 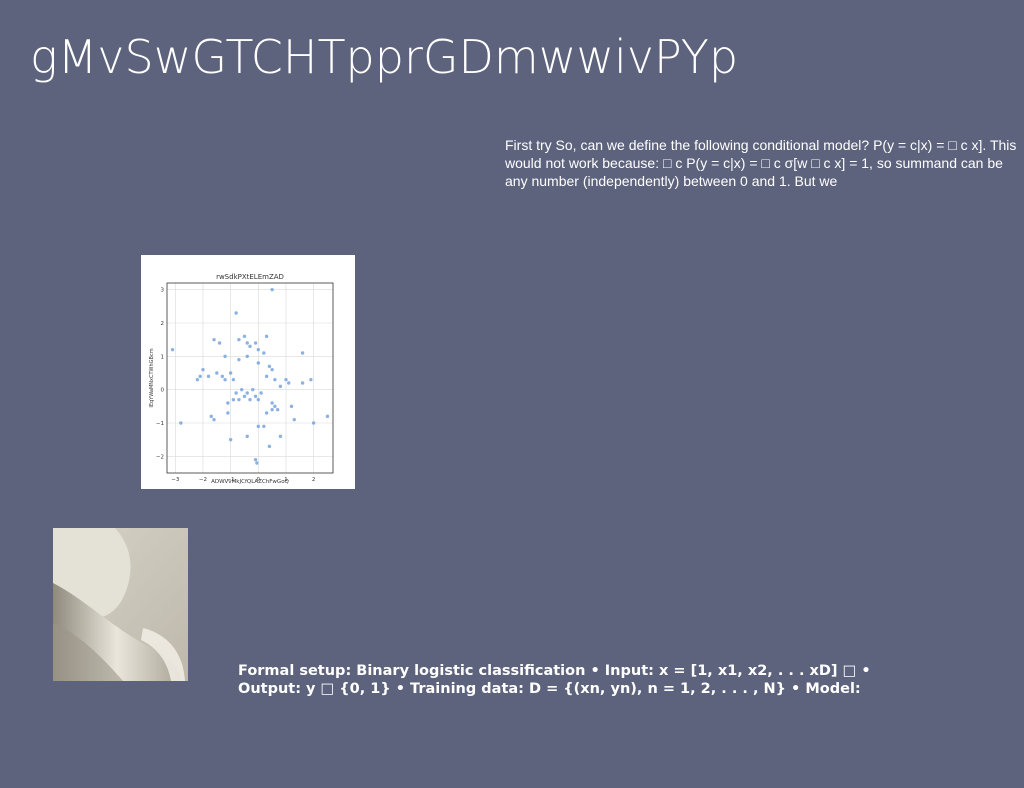 What do you see at coordinates (163, 324) in the screenshot?
I see `y-tick-label: 2` at bounding box center [163, 324].